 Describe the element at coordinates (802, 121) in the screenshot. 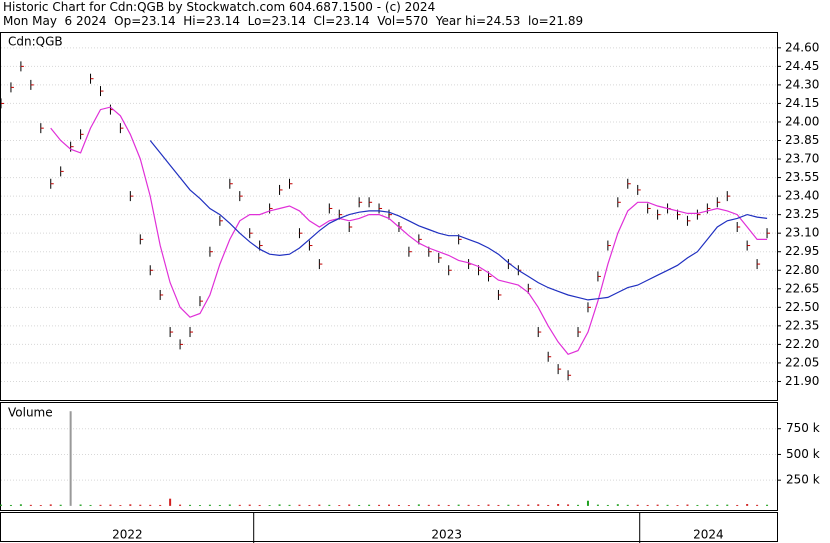

I see `y-tick-label: 24.00` at that location.